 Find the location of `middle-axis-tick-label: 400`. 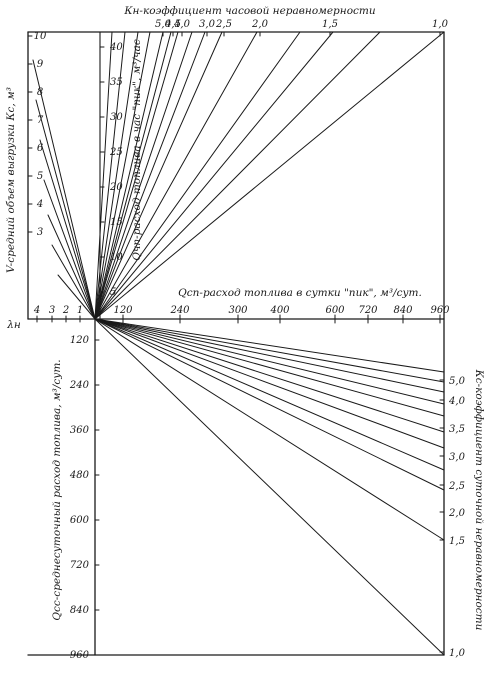

middle-axis-tick-label: 400 is located at coordinates (279, 310).